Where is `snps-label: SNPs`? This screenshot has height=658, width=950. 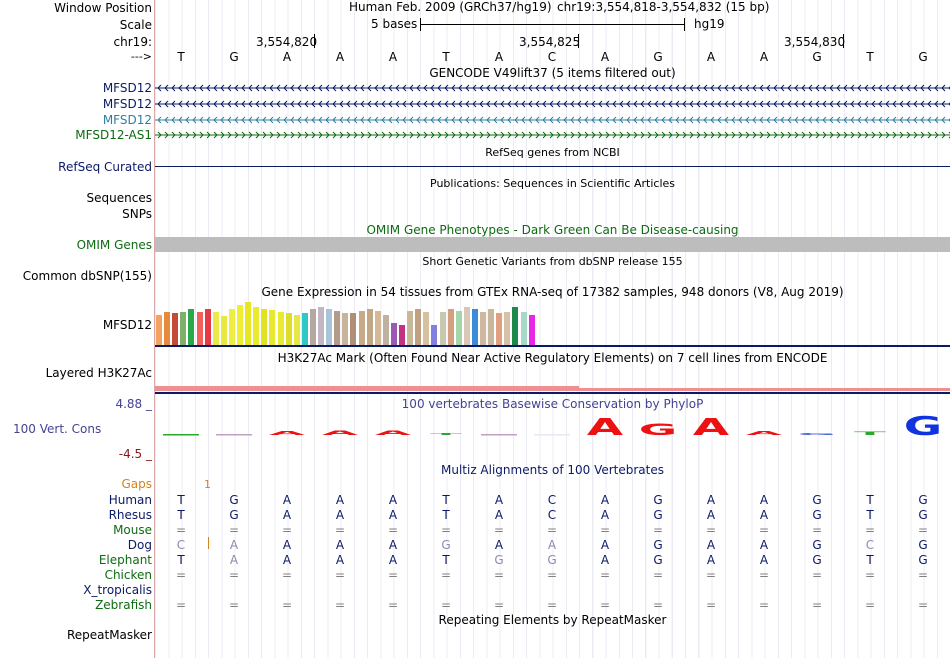
snps-label: SNPs is located at coordinates (137, 214).